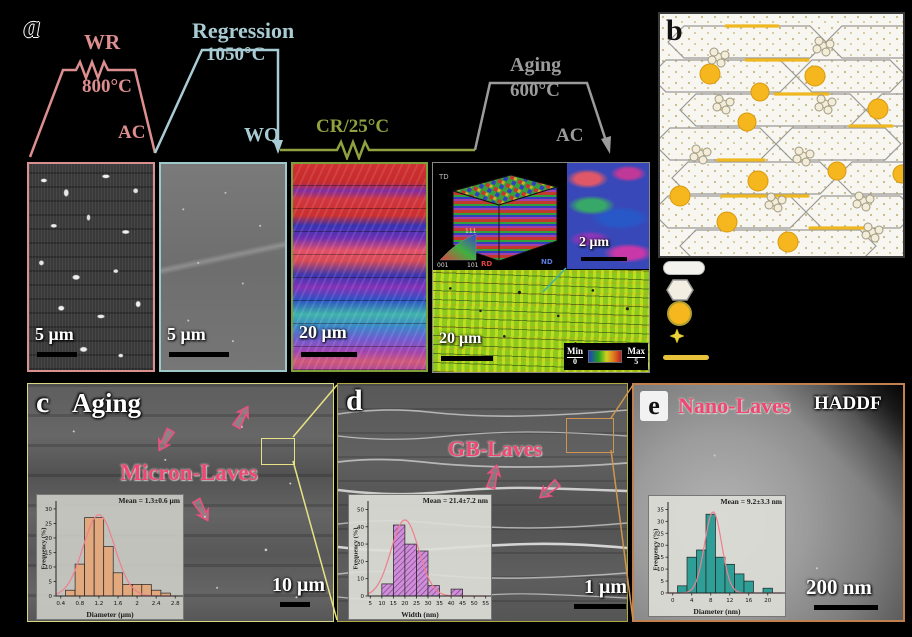  Describe the element at coordinates (79, 604) in the screenshot. I see `svg-text: 0.8` at that location.